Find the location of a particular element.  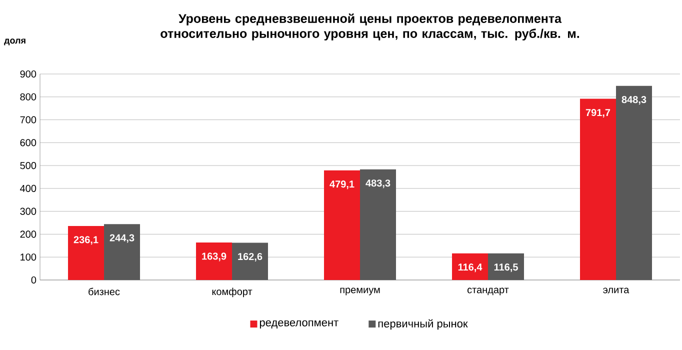

data-label: 162,6 is located at coordinates (250, 257).